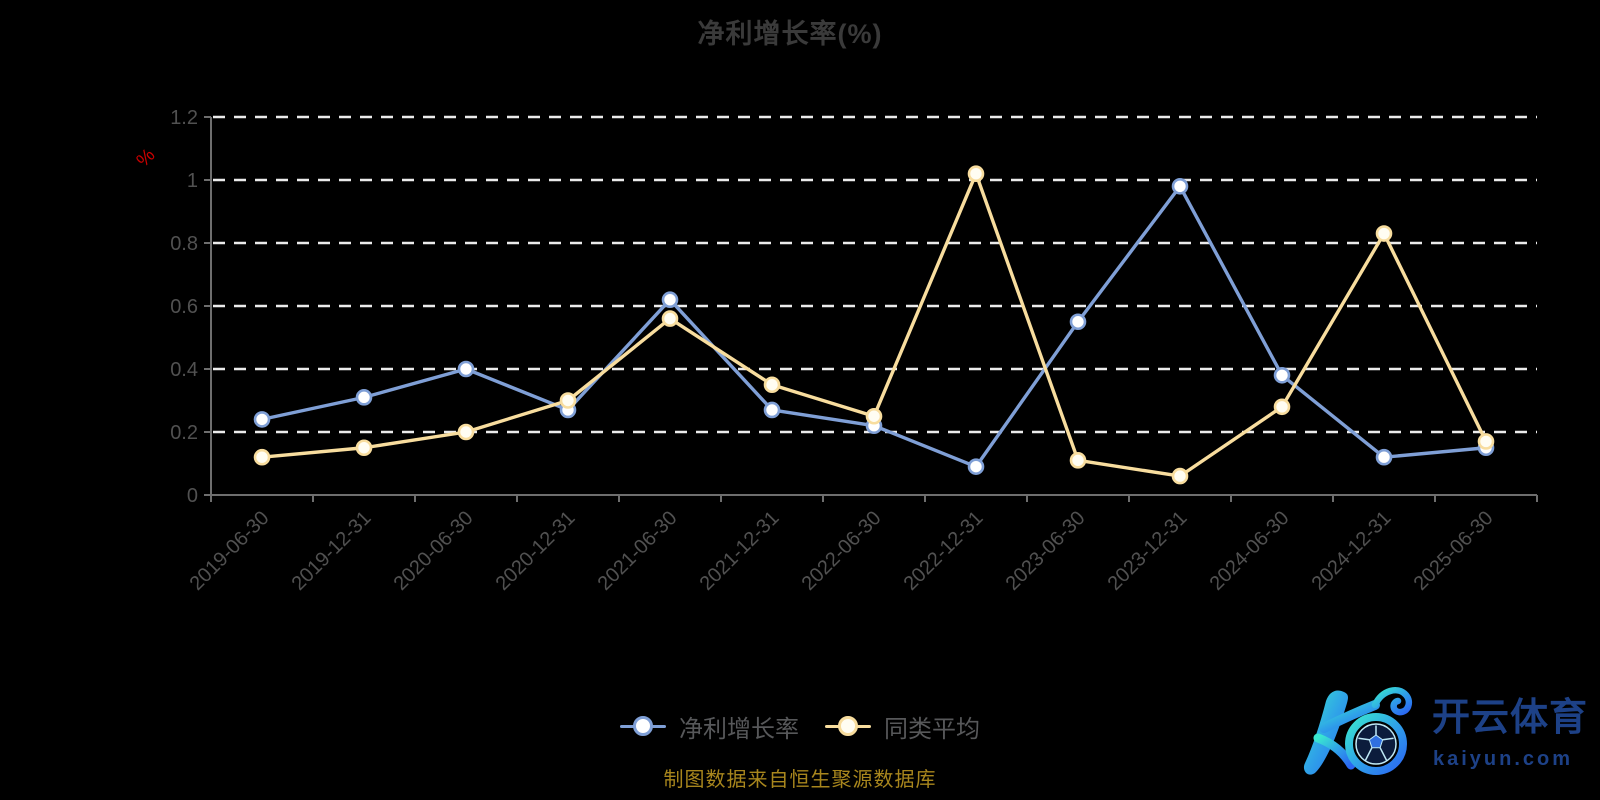 Image resolution: width=1600 pixels, height=800 pixels. Describe the element at coordinates (184, 244) in the screenshot. I see `y-tick-label: 0.8` at that location.